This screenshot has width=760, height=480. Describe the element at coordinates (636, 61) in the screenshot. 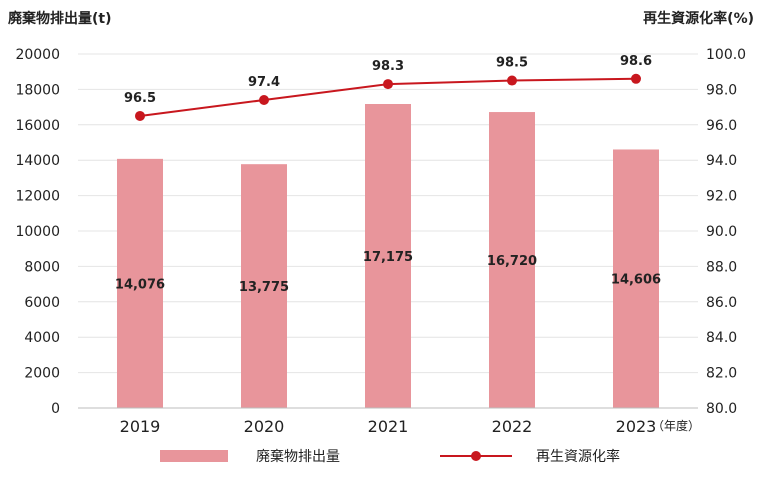

I see `rate-value-label: 98.6` at that location.